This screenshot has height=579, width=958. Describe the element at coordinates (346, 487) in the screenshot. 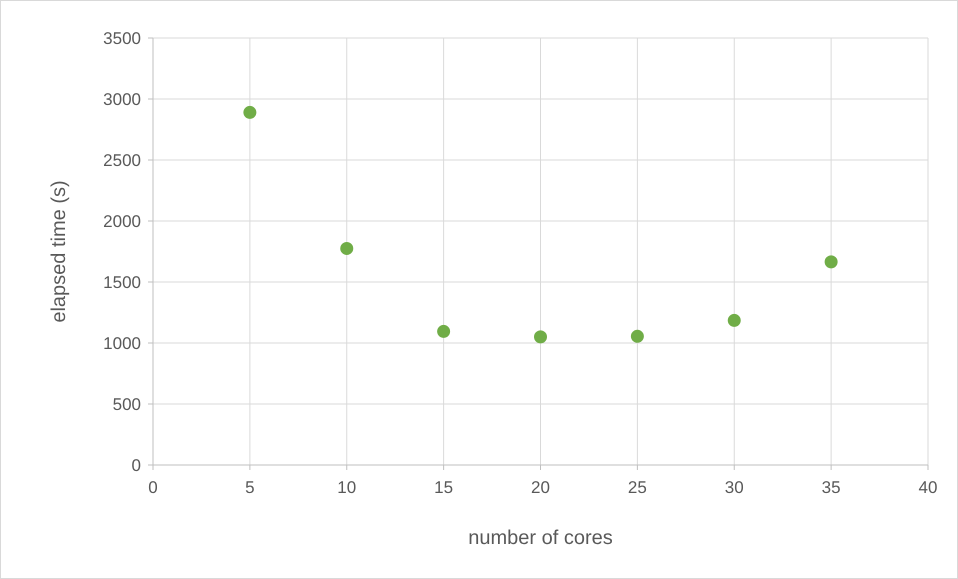

I see `x-tick-label: 10` at that location.